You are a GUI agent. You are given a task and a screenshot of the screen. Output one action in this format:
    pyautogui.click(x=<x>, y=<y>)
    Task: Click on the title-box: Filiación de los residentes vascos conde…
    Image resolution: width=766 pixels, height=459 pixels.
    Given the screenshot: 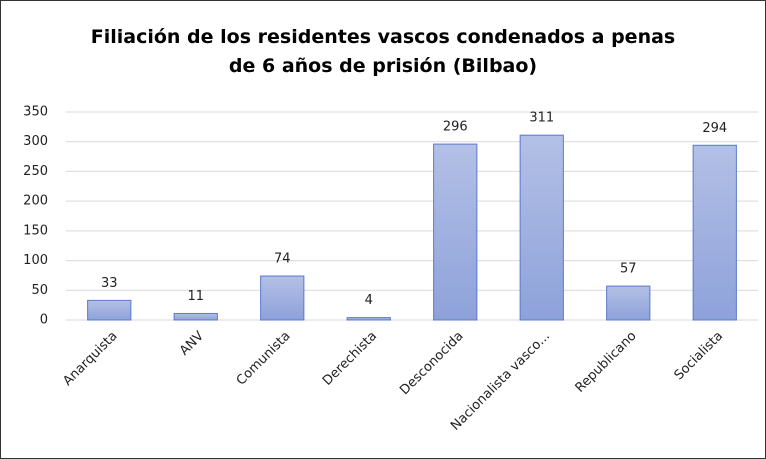 What is the action you would take?
    pyautogui.click(x=383, y=52)
    